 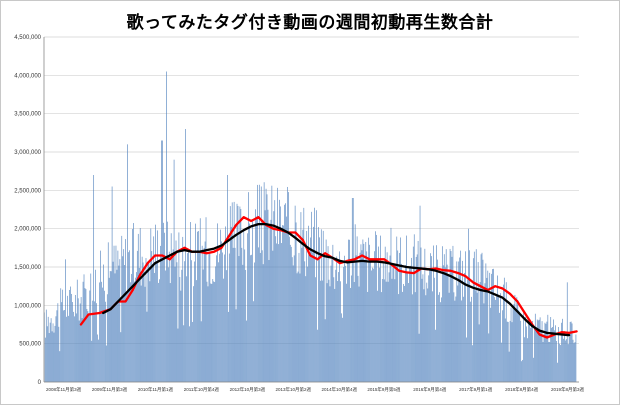 What do you see at coordinates (27, 230) in the screenshot?
I see `y-tick-label: 2,000,000` at bounding box center [27, 230].